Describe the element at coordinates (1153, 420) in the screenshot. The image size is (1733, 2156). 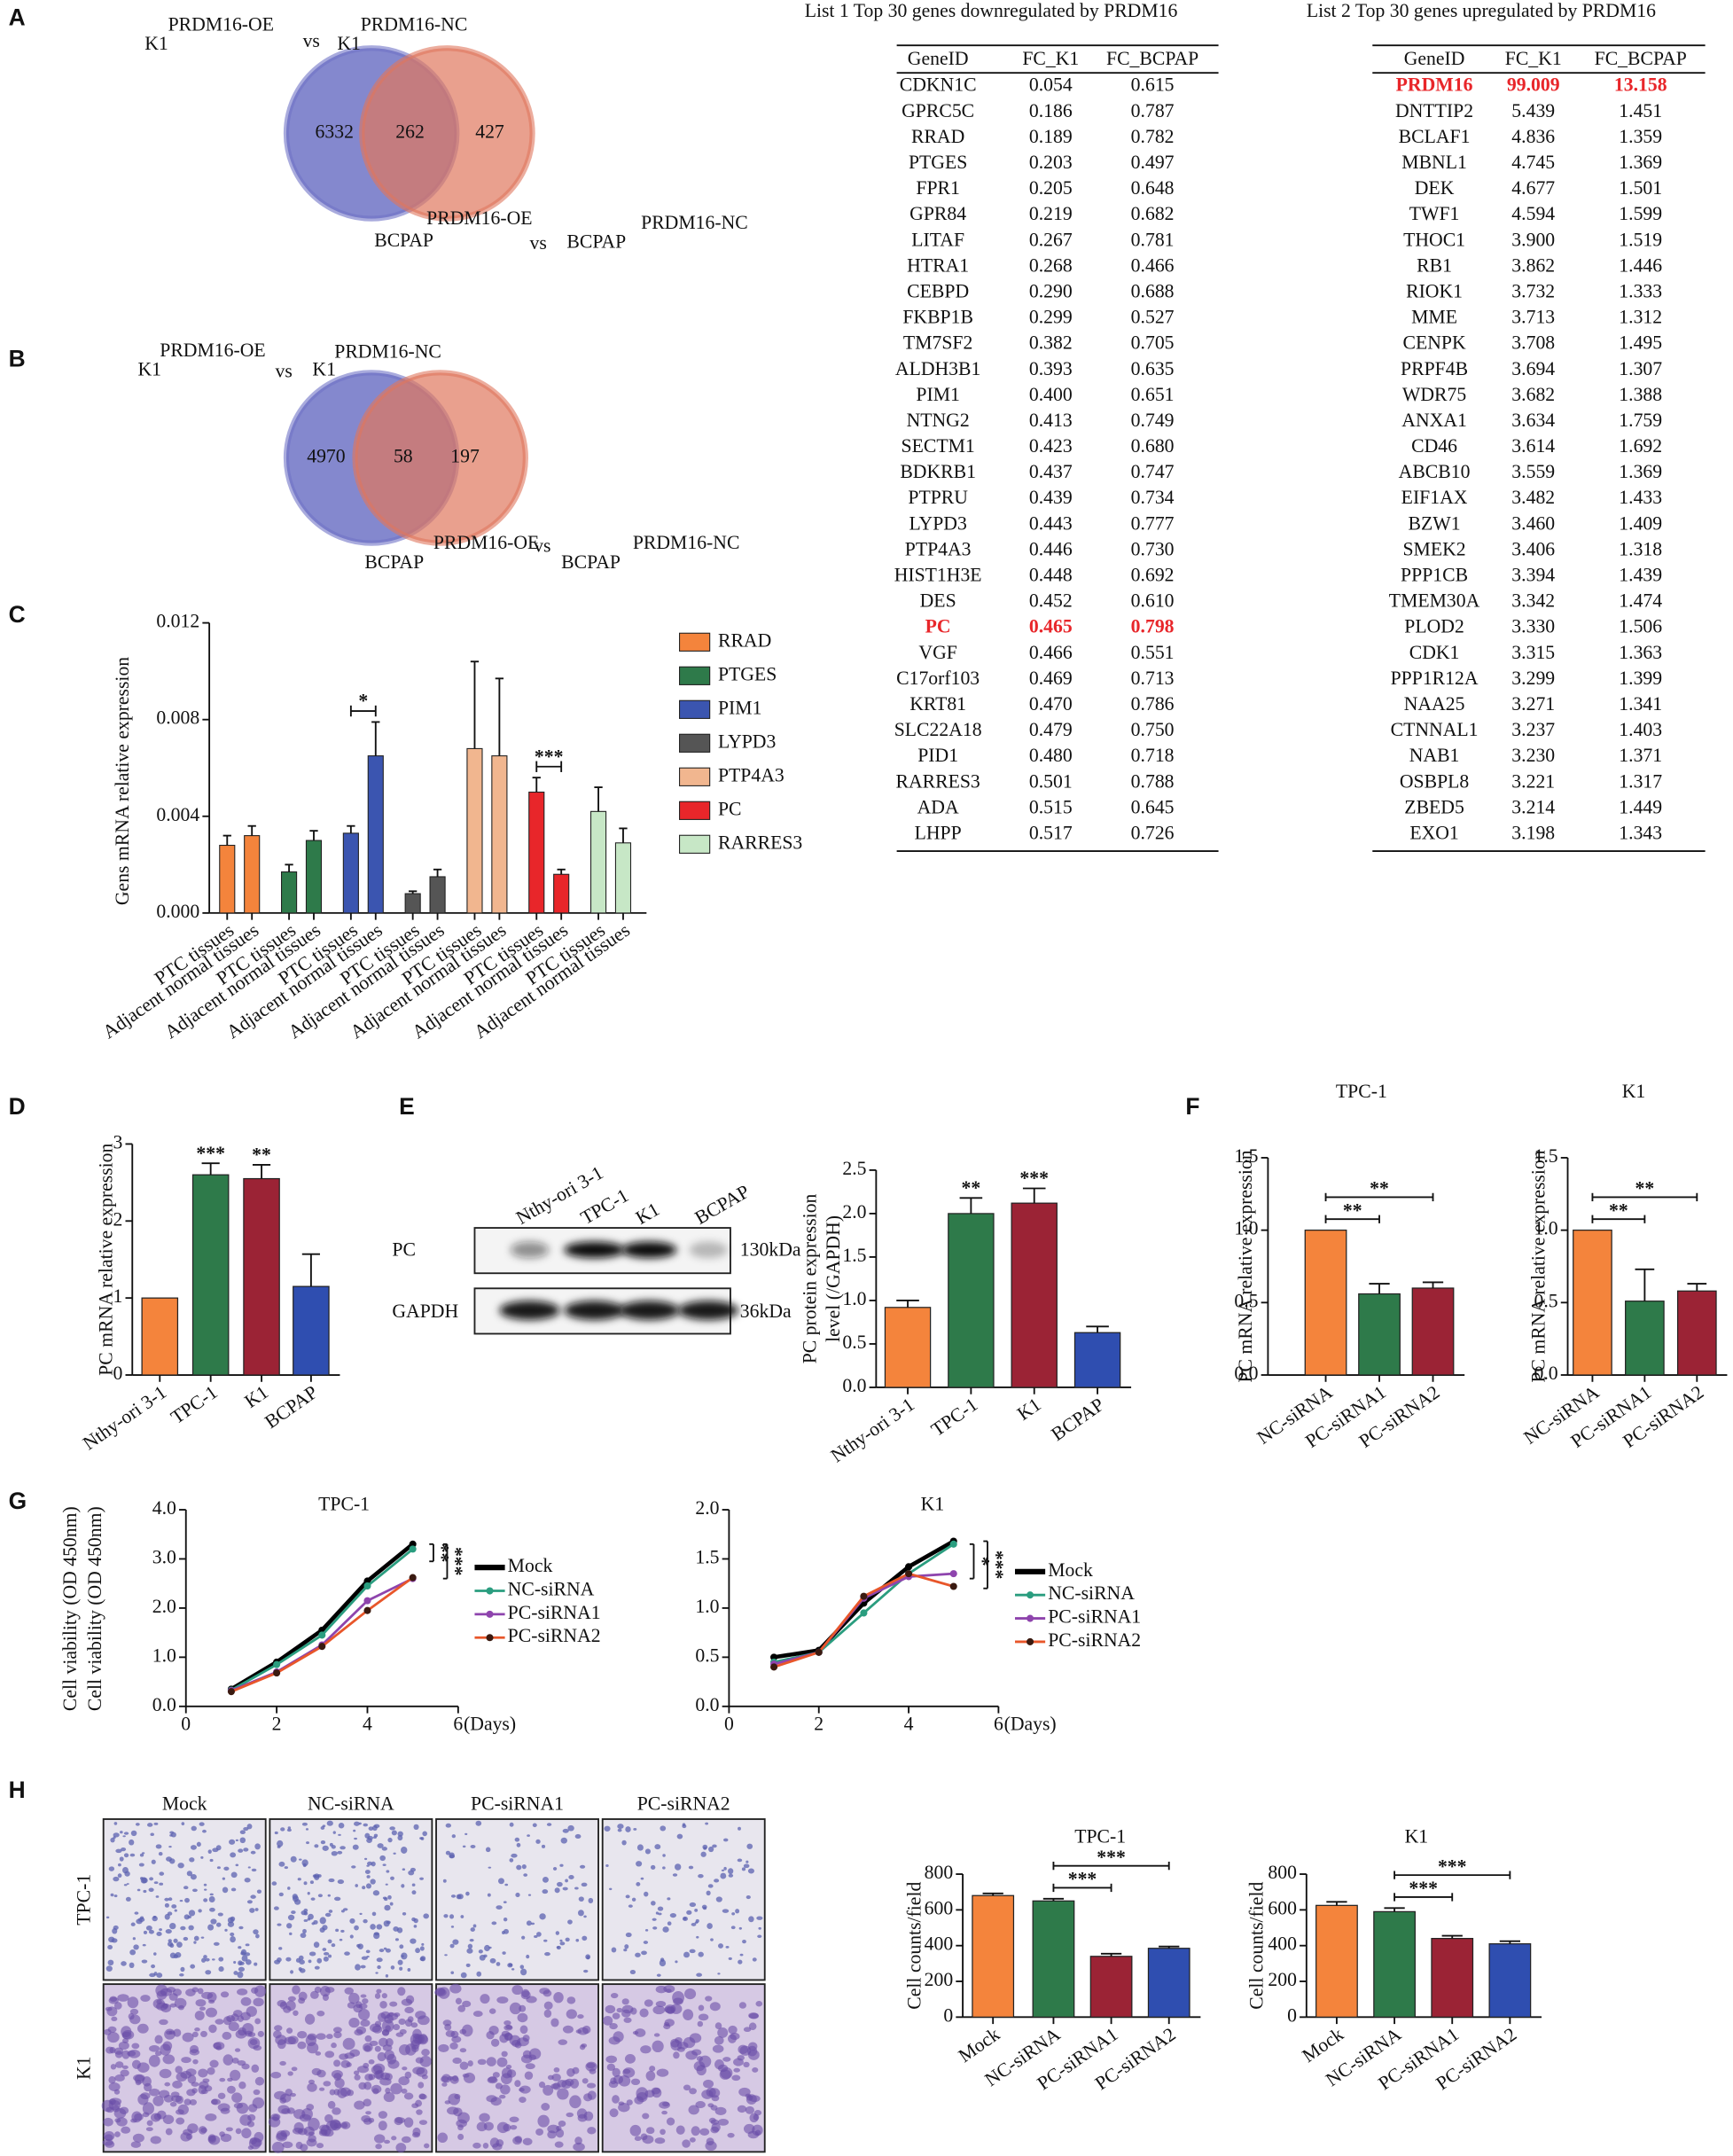
I see `table-cell: 0.749` at that location.